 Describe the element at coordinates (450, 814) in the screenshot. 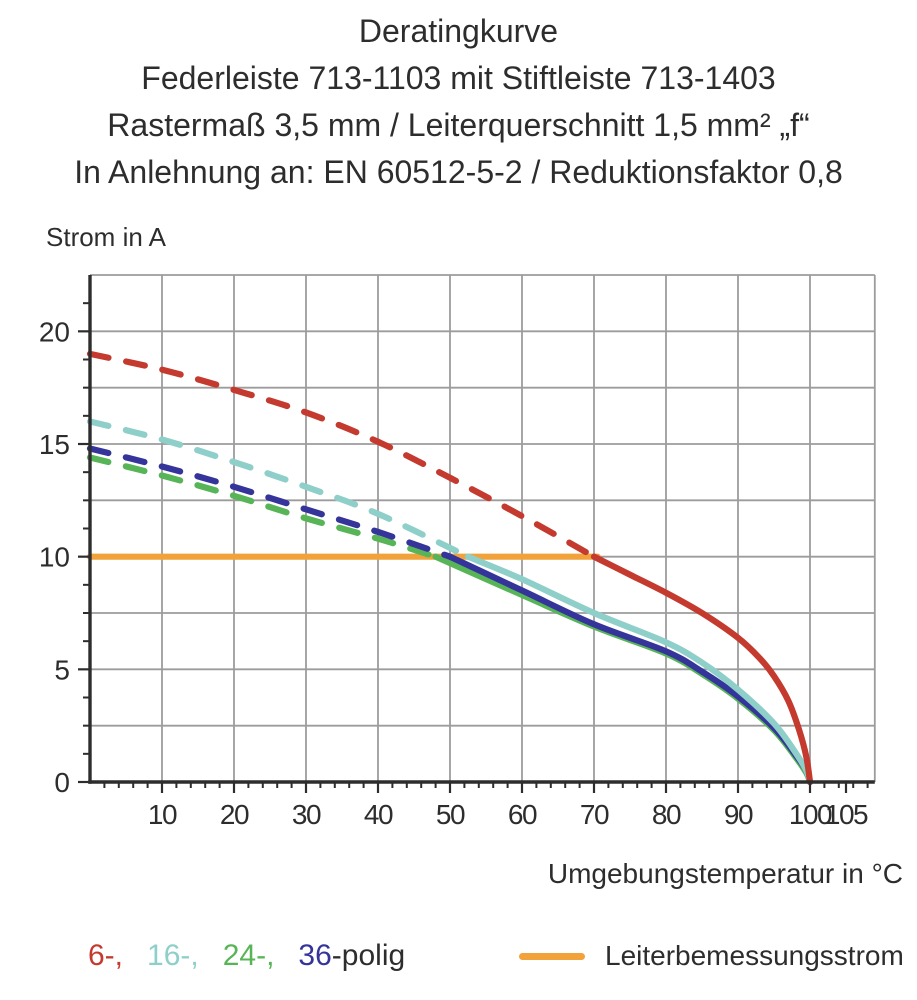

I see `x-tick-label: 50` at that location.